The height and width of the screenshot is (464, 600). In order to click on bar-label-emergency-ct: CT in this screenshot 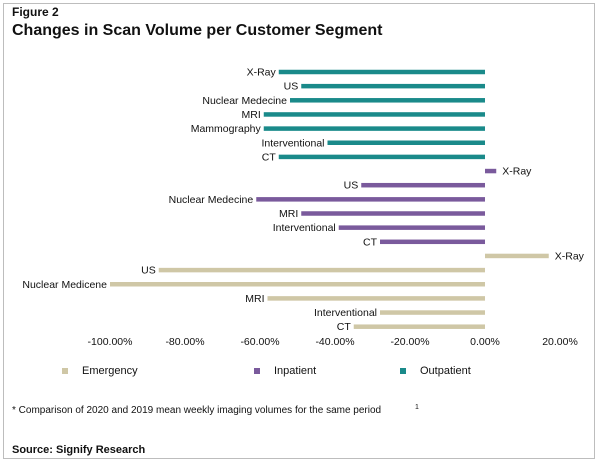, I will do `click(344, 327)`.